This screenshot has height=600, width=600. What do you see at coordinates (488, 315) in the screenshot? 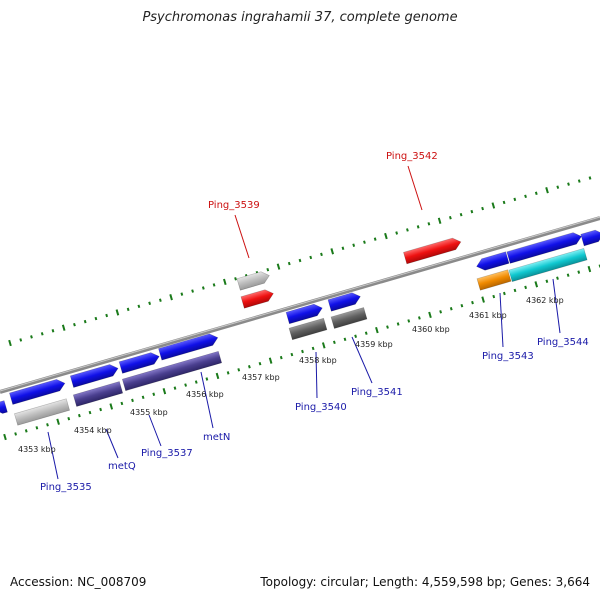
I see `scale-label: 4361 kbp` at bounding box center [488, 315].